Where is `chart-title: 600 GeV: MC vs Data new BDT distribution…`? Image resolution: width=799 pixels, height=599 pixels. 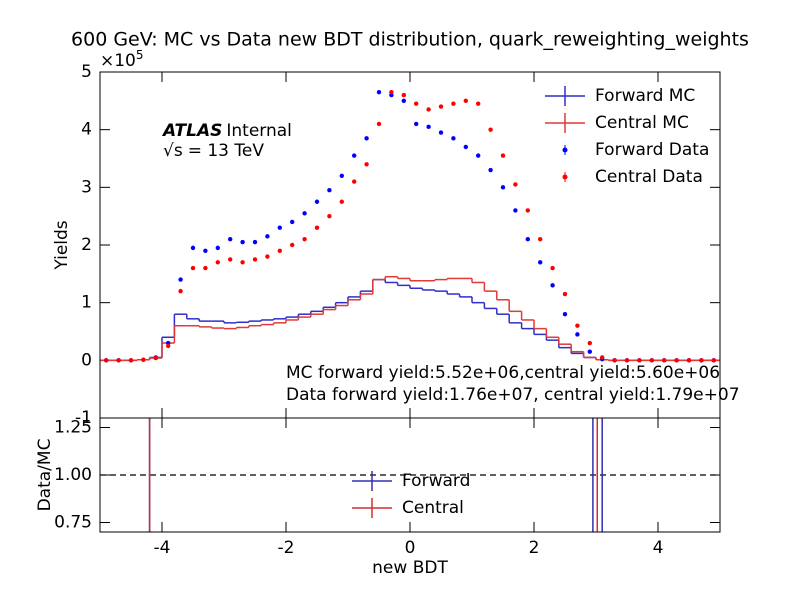 chart-title: 600 GeV: MC vs Data new BDT distribution… is located at coordinates (410, 40).